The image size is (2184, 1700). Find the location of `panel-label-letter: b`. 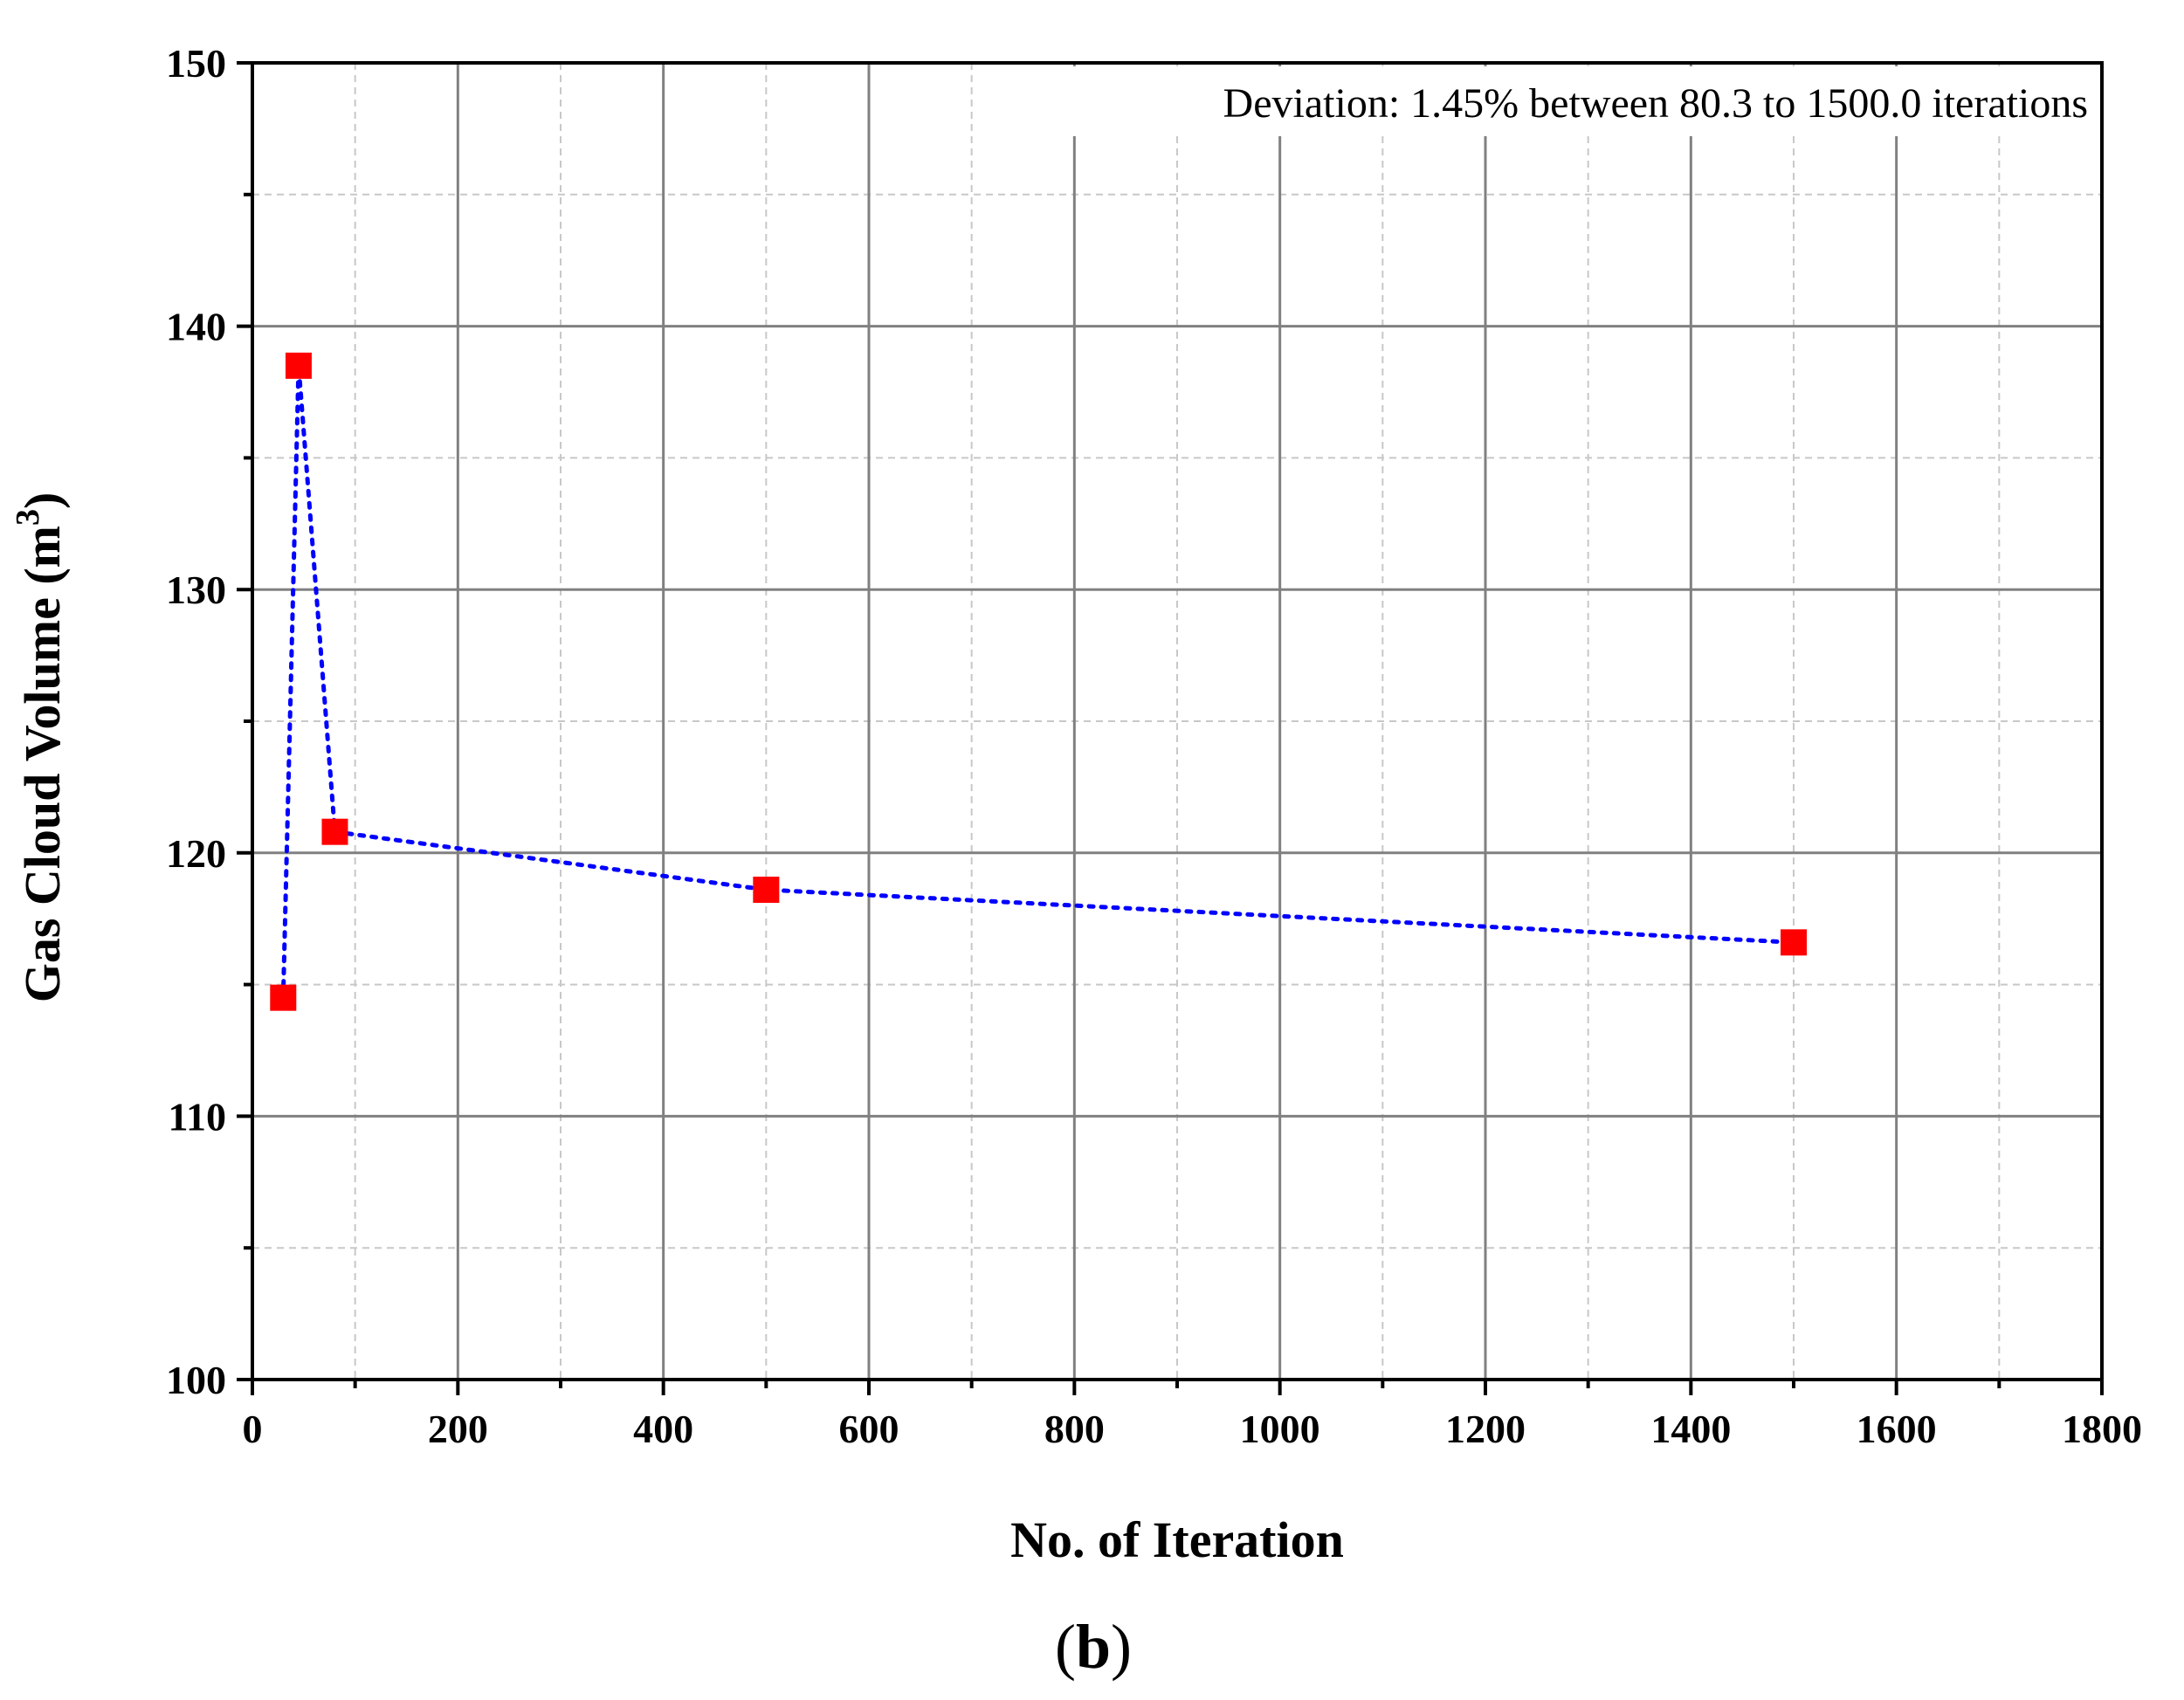

panel-label-letter: b is located at coordinates (1093, 1647).